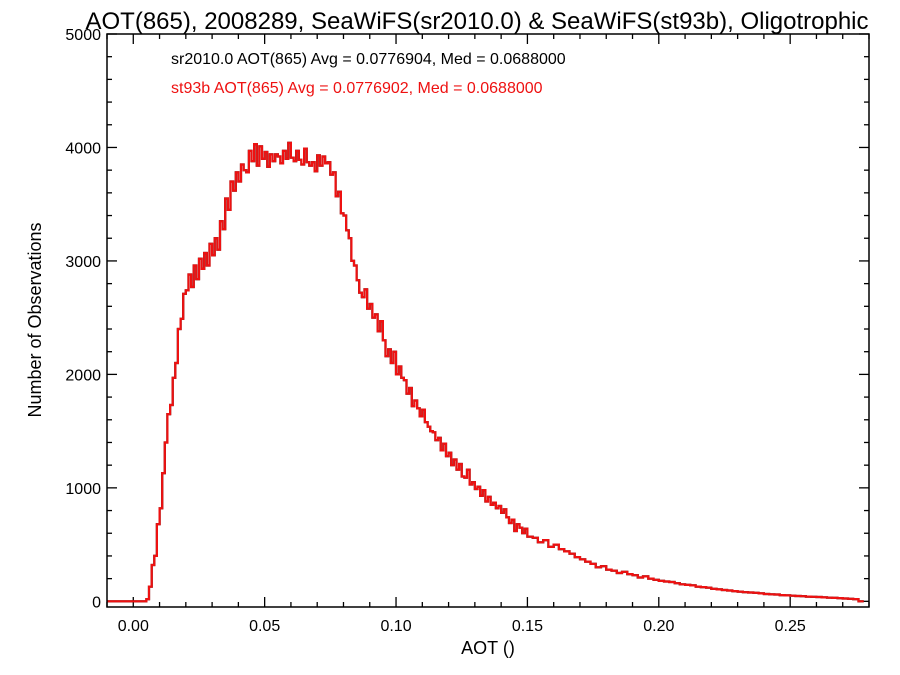 This screenshot has width=900, height=675. I want to click on x-tick-label: 0.10, so click(395, 626).